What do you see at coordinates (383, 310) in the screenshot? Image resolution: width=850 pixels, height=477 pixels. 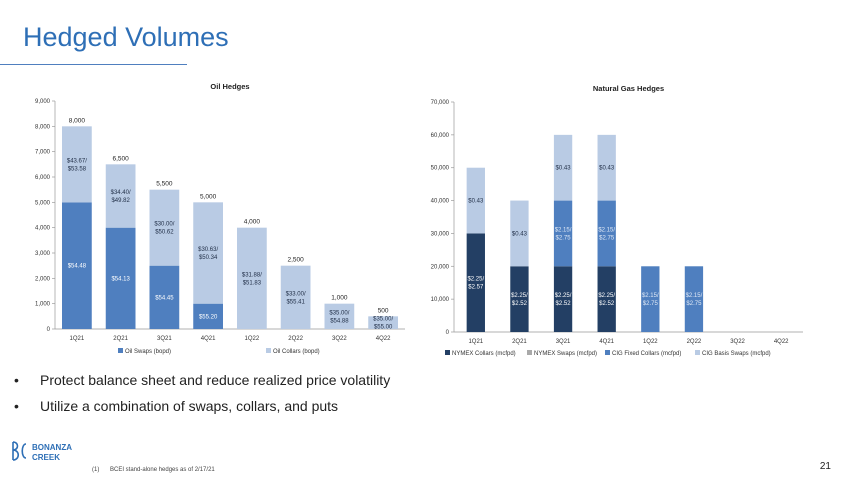 I see `bar-total-label: 500` at bounding box center [383, 310].